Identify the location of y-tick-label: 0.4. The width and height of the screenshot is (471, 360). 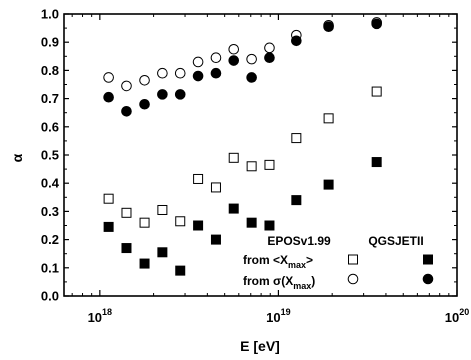
(50, 183).